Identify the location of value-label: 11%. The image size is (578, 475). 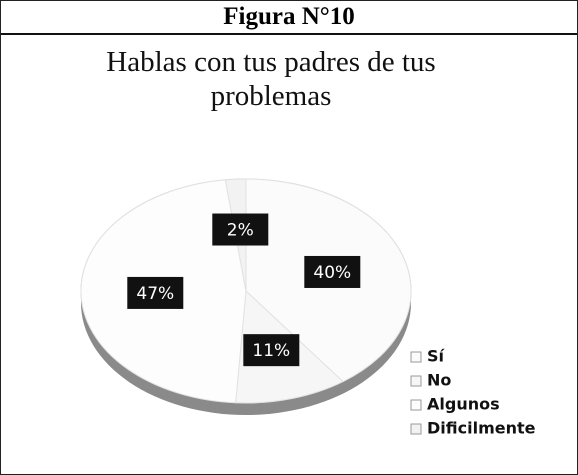
(271, 351).